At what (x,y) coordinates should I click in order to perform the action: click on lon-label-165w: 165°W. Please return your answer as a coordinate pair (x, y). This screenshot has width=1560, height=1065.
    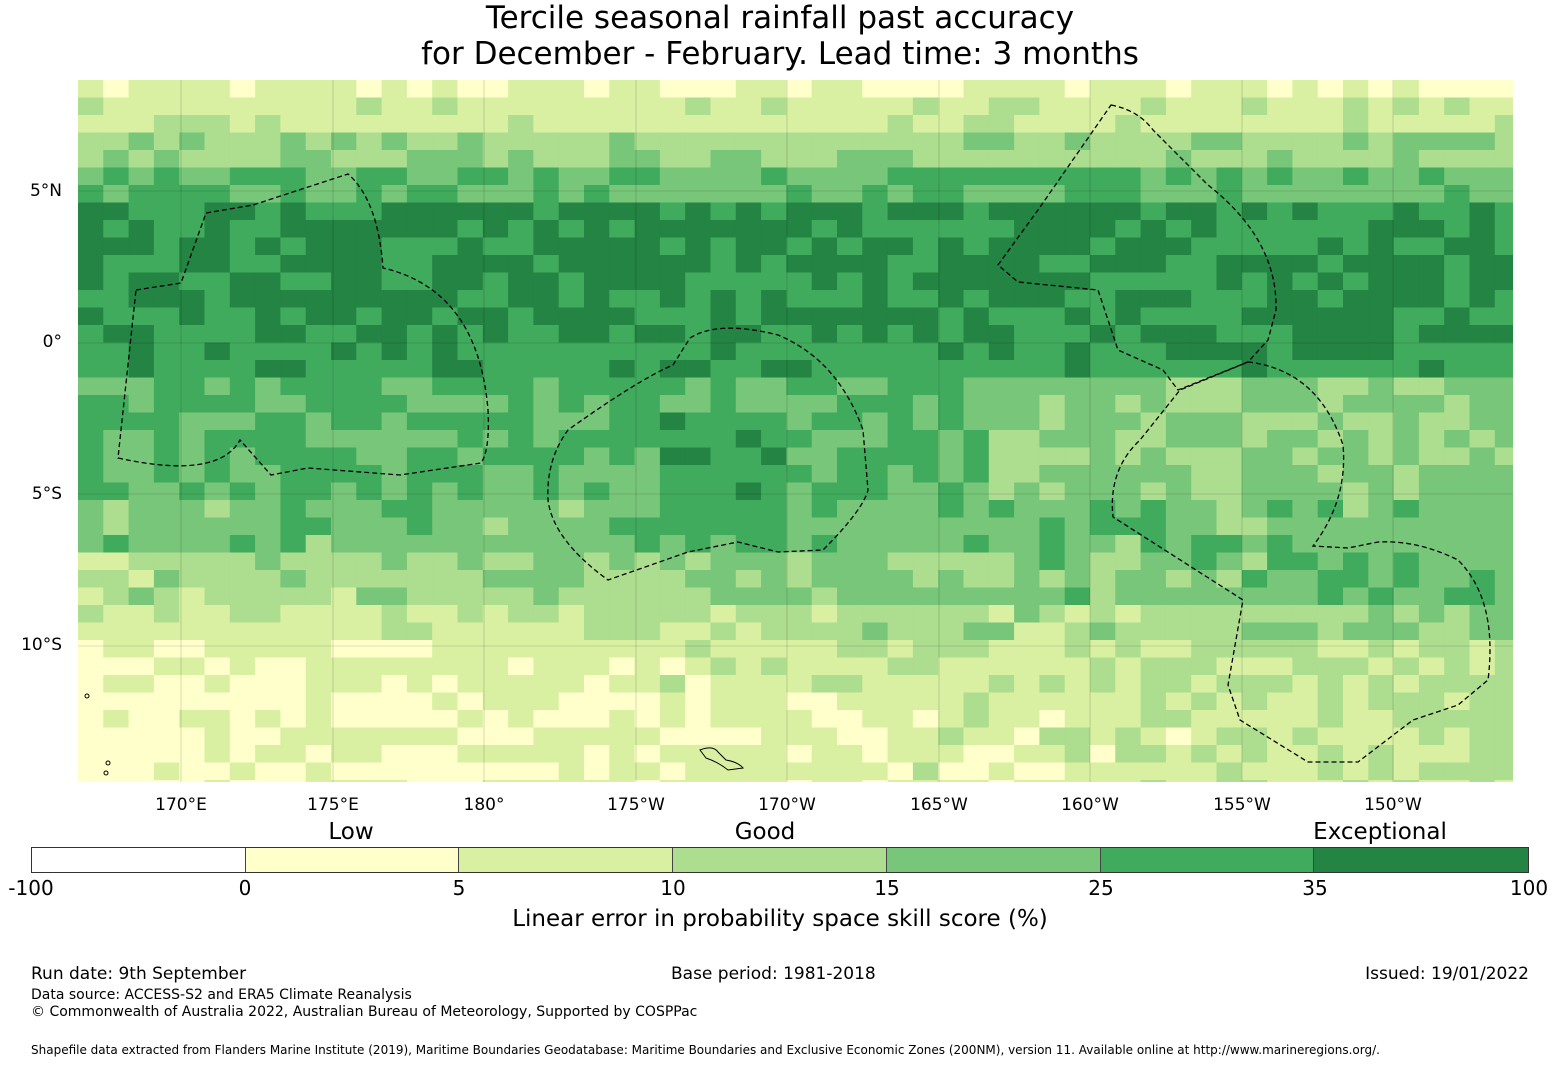
    Looking at the image, I should click on (939, 805).